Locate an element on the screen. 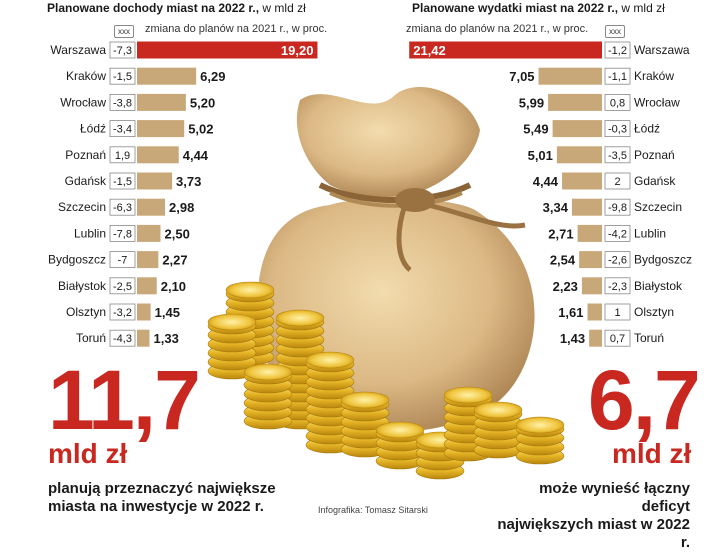 Image resolution: width=720 pixels, height=552 pixels. left-change-label: -3,2 is located at coordinates (122, 313).